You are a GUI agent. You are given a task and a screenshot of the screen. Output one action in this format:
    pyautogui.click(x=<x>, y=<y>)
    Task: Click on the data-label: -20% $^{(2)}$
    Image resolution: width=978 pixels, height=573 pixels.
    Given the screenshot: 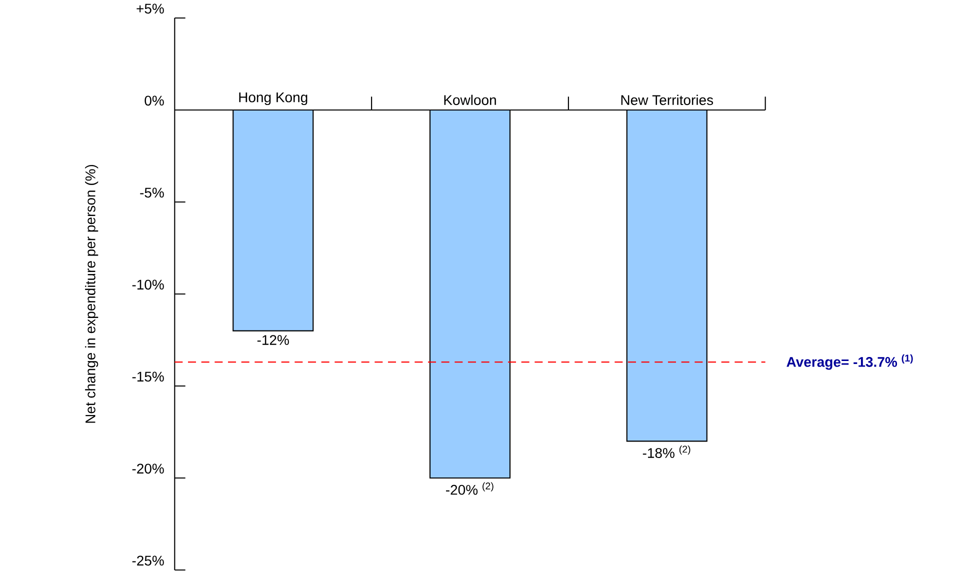 What is the action you would take?
    pyautogui.click(x=470, y=488)
    